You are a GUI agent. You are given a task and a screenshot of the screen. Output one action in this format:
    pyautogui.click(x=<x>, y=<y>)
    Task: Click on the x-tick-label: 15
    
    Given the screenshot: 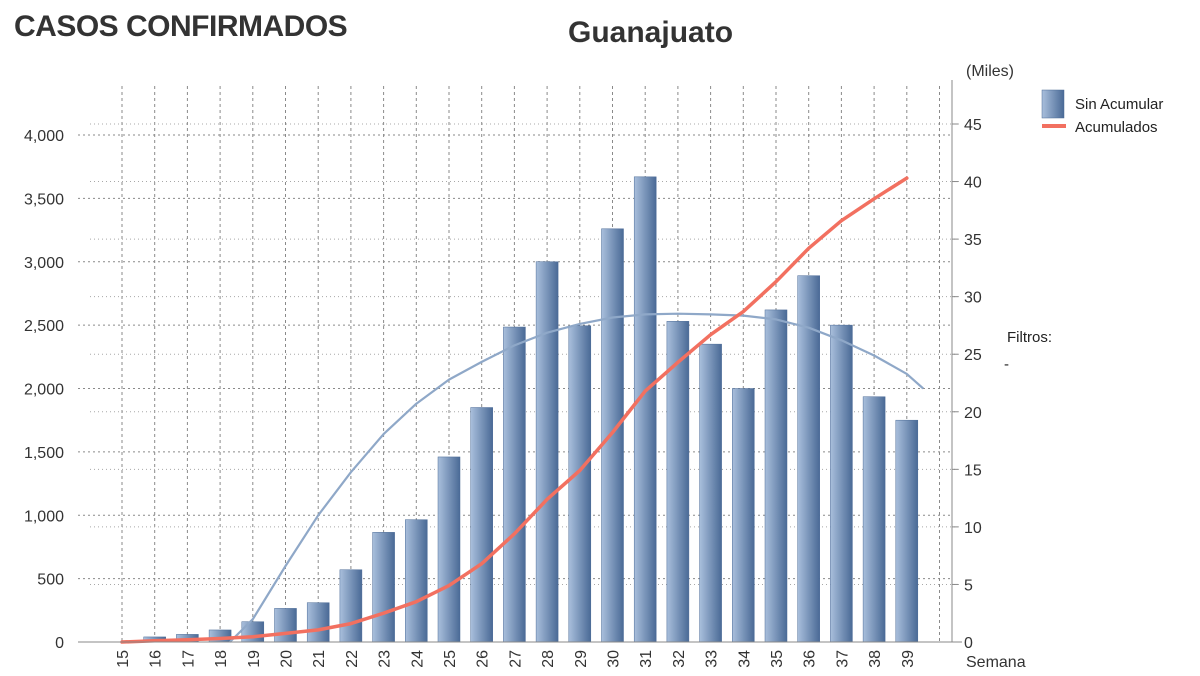 What is the action you would take?
    pyautogui.click(x=123, y=659)
    